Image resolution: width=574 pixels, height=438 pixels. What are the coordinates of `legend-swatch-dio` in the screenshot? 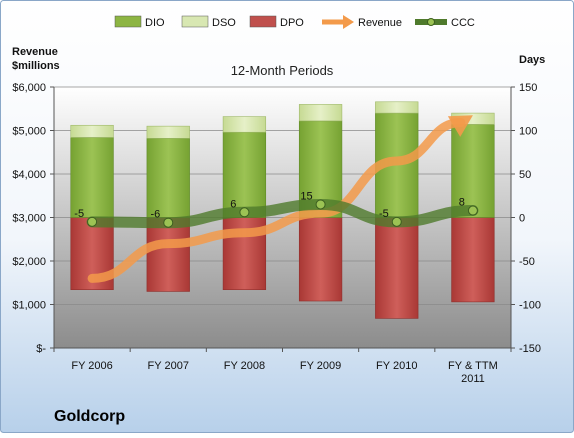 It's located at (128, 21).